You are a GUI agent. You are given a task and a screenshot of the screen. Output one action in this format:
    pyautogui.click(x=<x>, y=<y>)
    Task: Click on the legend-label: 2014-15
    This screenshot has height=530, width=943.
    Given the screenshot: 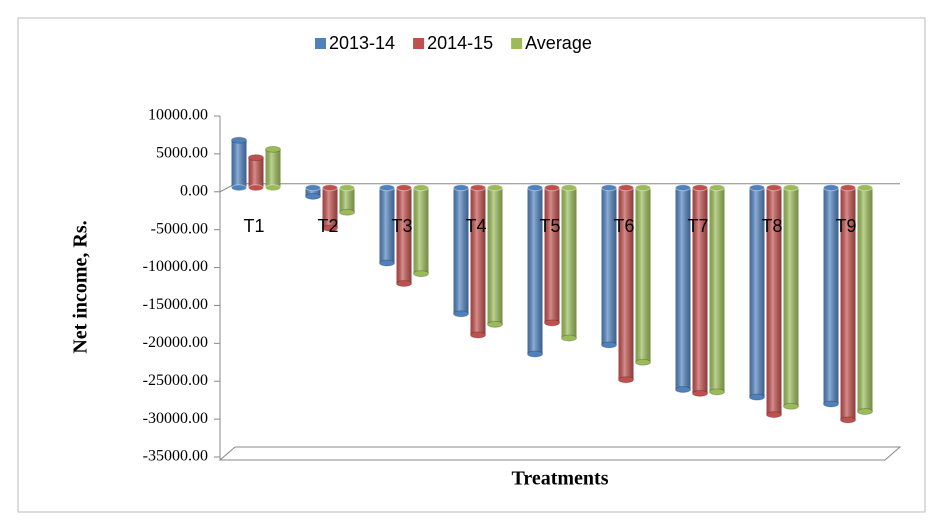 What is the action you would take?
    pyautogui.click(x=460, y=43)
    